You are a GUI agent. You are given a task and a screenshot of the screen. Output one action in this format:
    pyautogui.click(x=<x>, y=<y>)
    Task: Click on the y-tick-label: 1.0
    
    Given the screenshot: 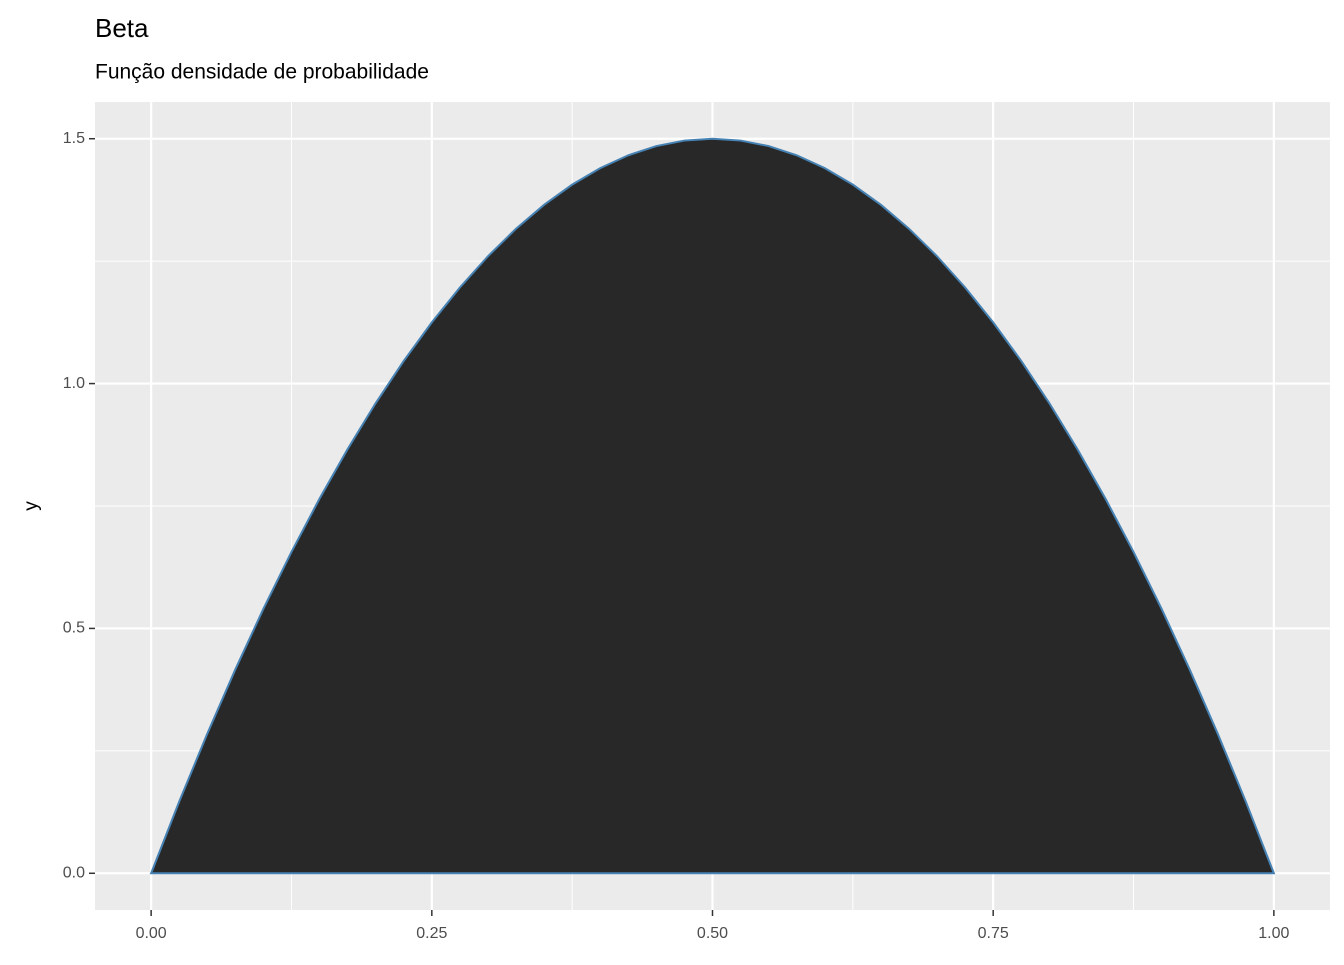 What is the action you would take?
    pyautogui.click(x=74, y=383)
    